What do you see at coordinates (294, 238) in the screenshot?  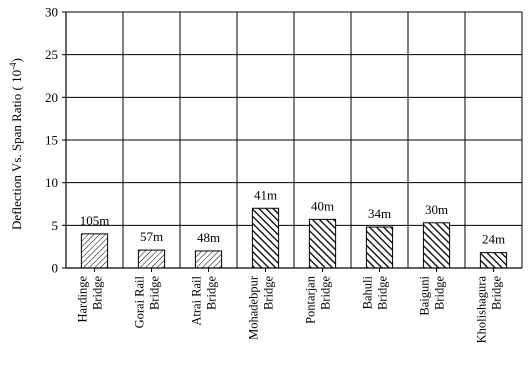 I see `bars` at bounding box center [294, 238].